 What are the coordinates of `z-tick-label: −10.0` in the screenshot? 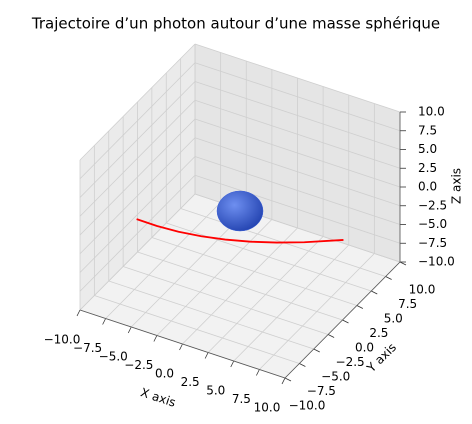 It's located at (436, 262).